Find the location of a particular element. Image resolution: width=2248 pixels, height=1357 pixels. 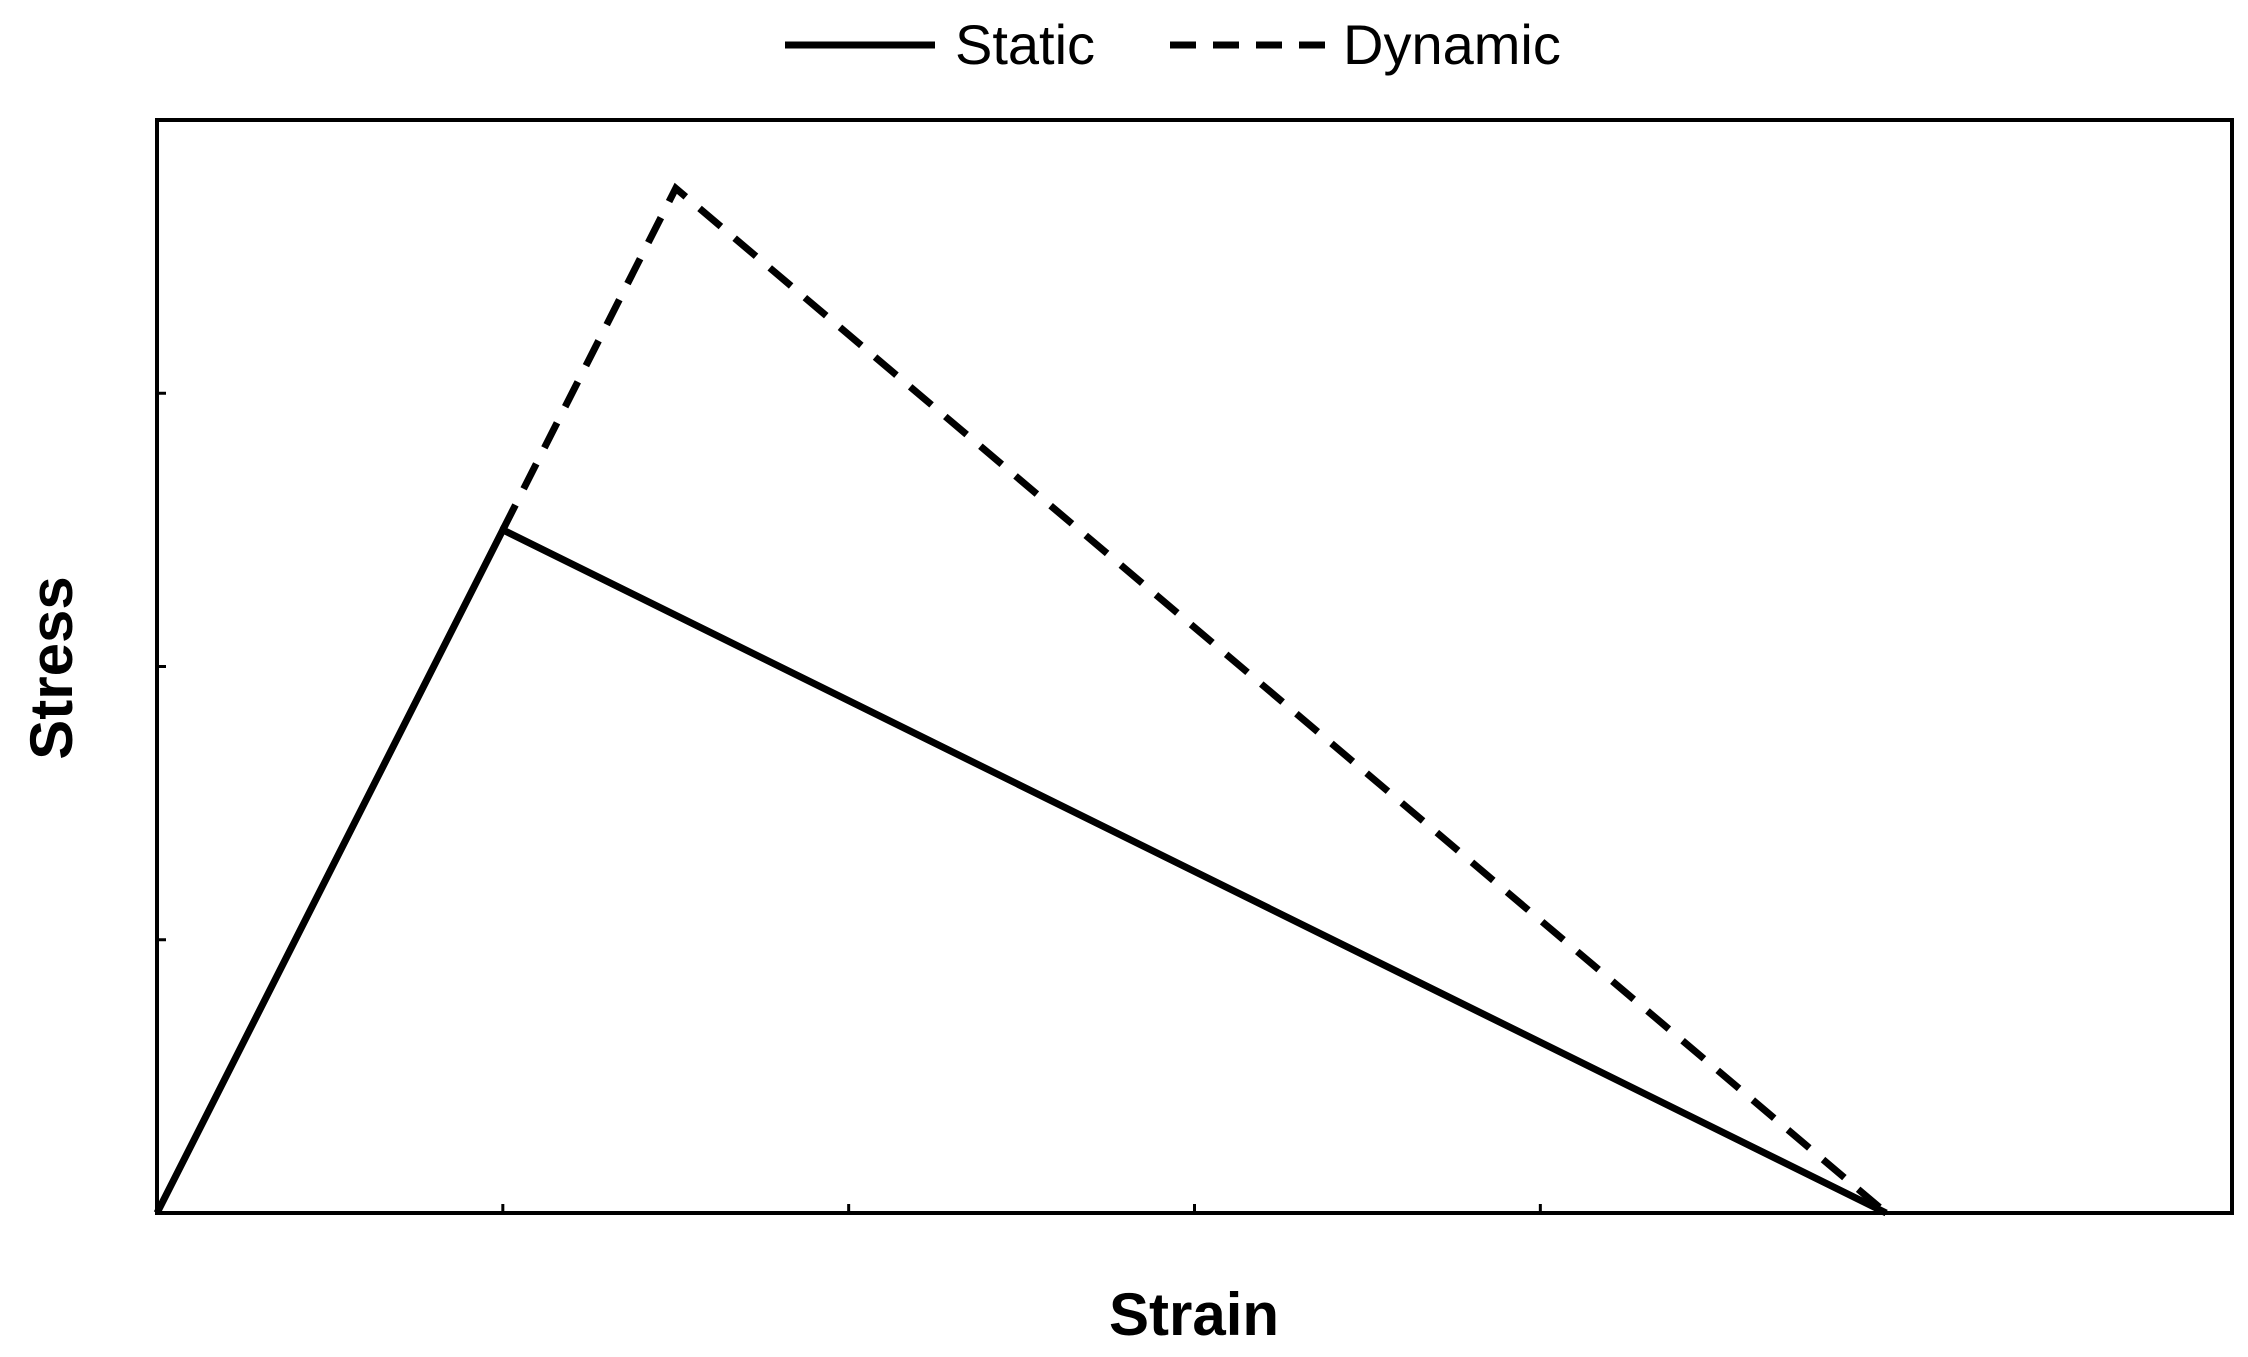

legend: Static Dynamic is located at coordinates (1173, 44).